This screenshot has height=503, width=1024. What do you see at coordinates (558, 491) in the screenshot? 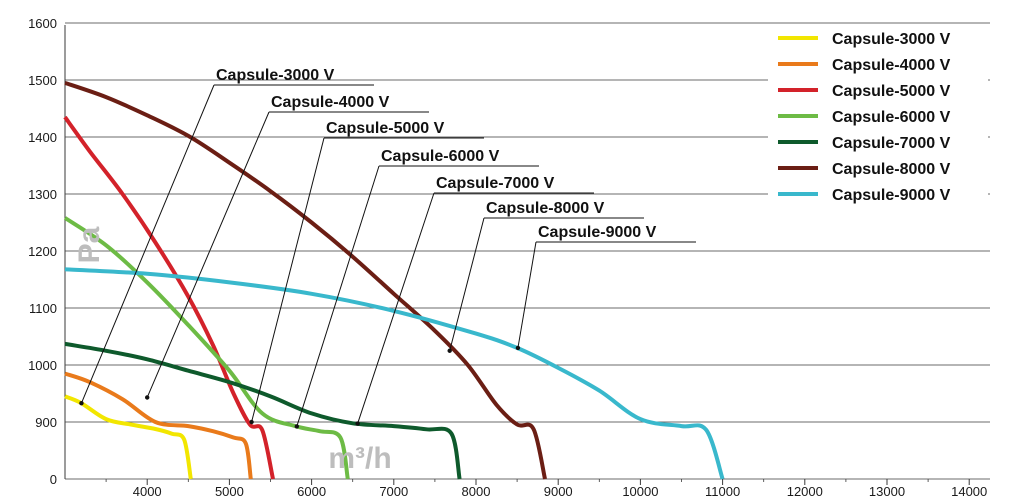
I see `x-tick-label: 9000` at bounding box center [558, 491].